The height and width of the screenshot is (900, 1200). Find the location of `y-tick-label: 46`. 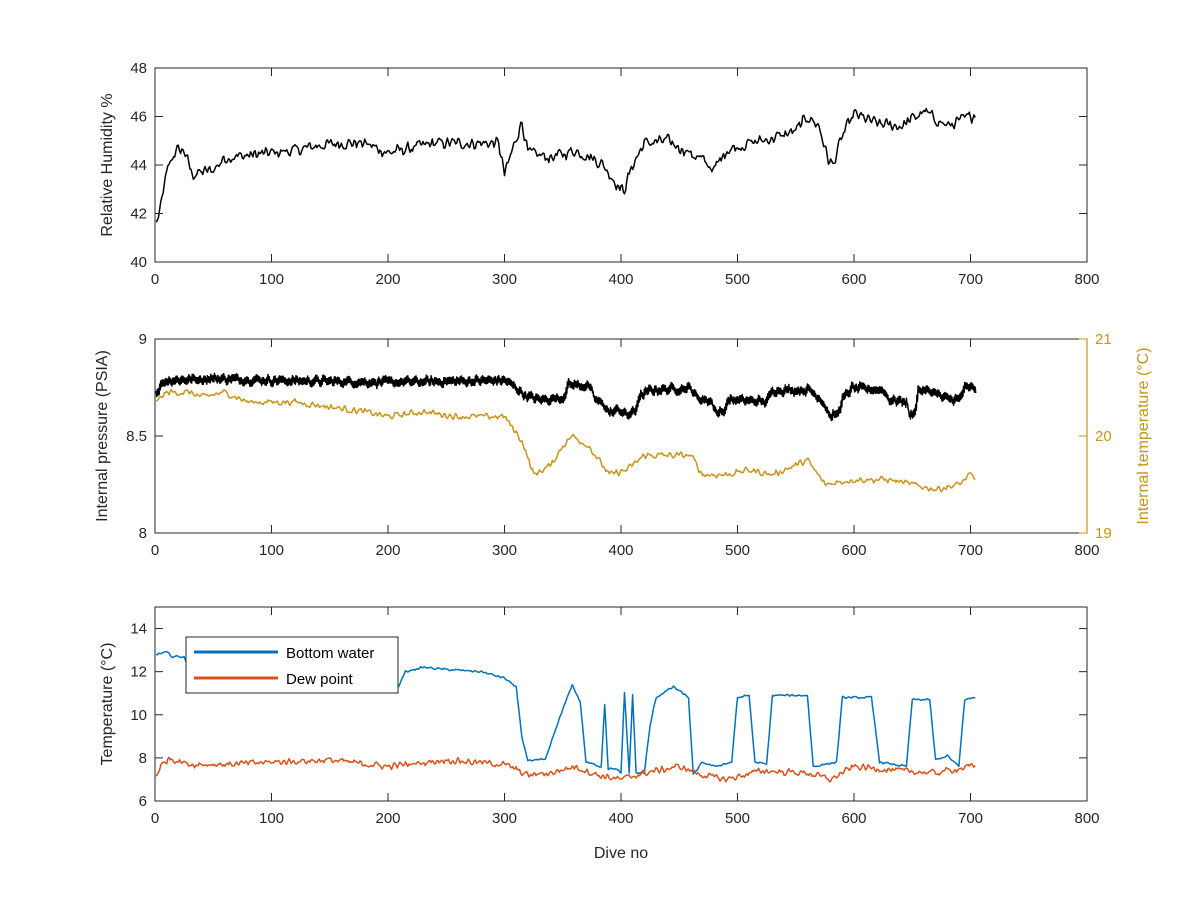

y-tick-label: 46 is located at coordinates (138, 117).